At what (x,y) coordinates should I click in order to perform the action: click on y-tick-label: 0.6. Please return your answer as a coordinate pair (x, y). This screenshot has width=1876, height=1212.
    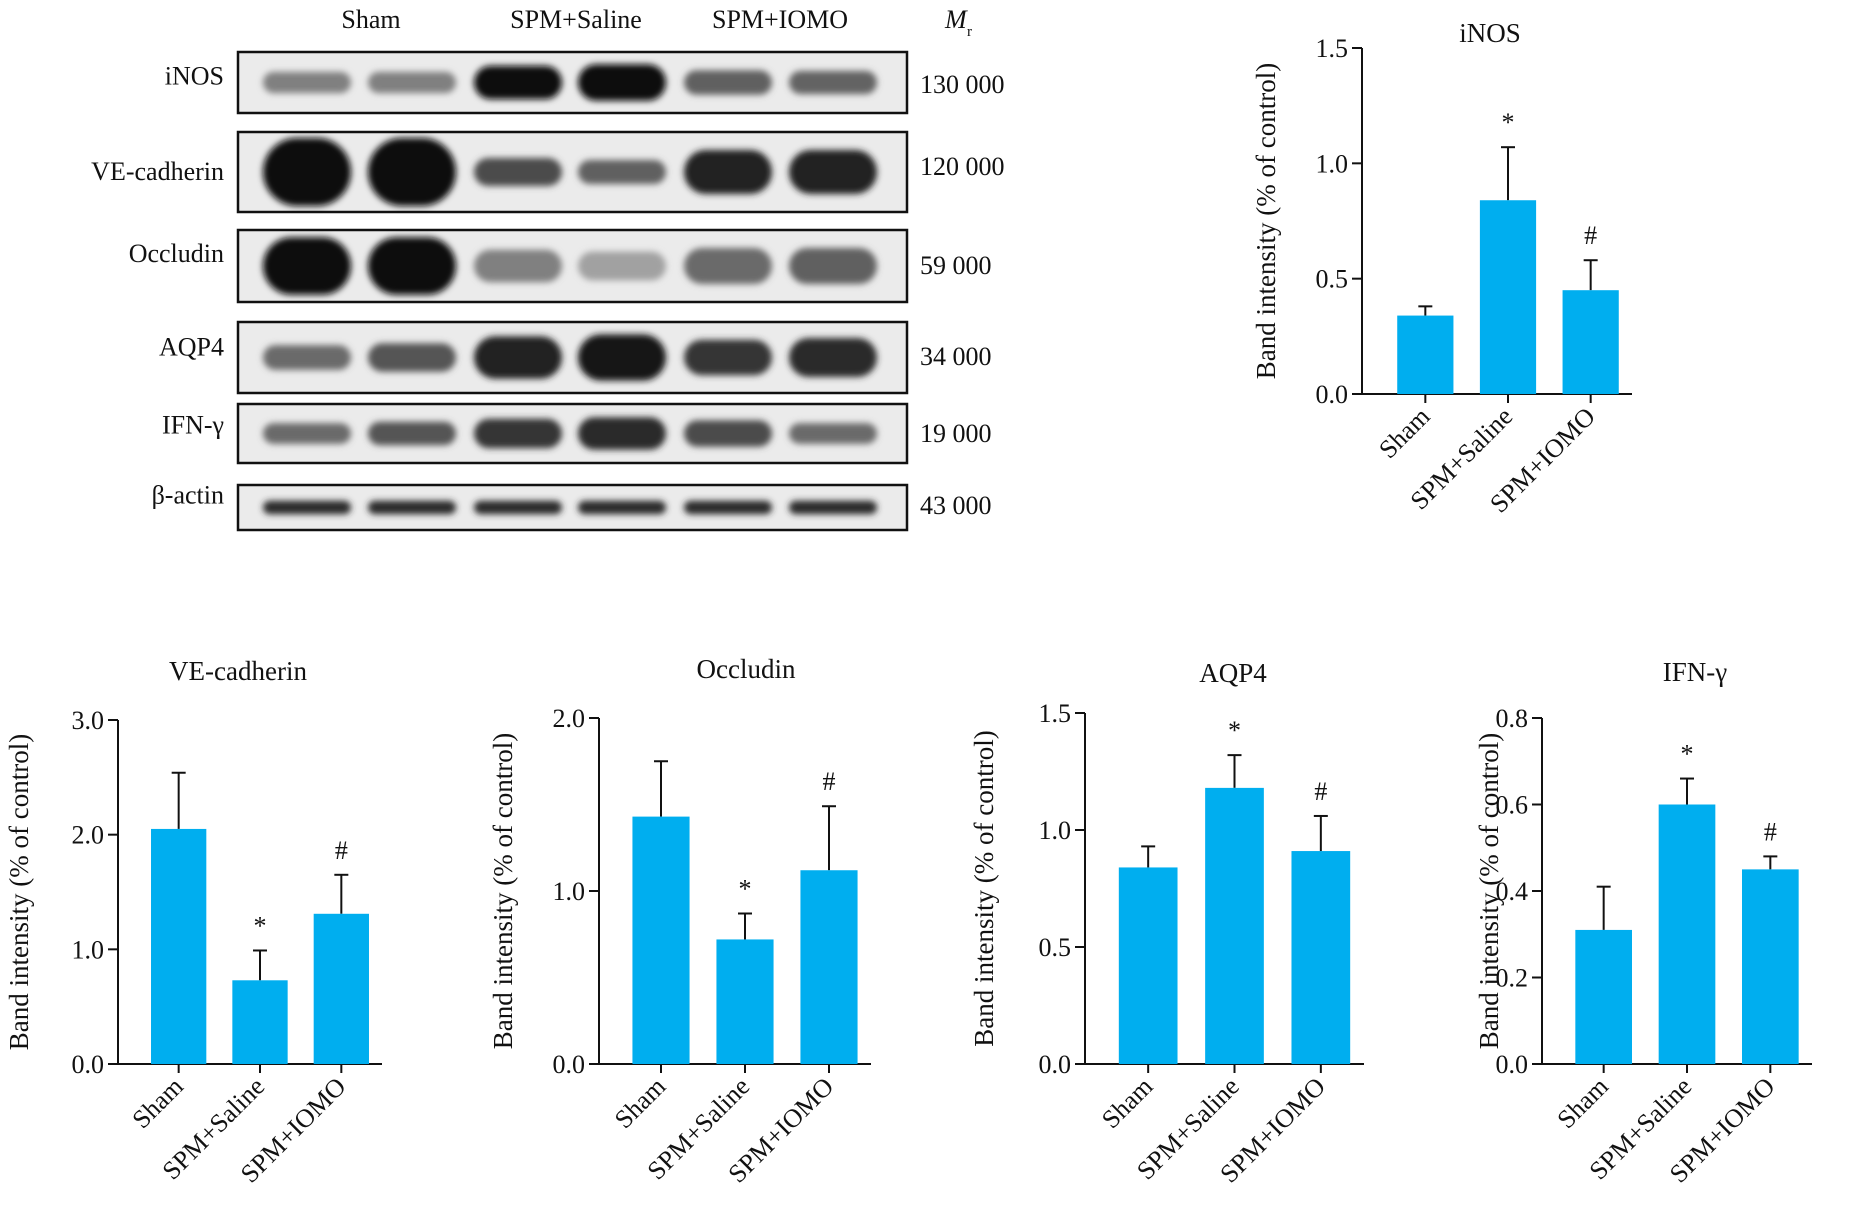
    Looking at the image, I should click on (1512, 805).